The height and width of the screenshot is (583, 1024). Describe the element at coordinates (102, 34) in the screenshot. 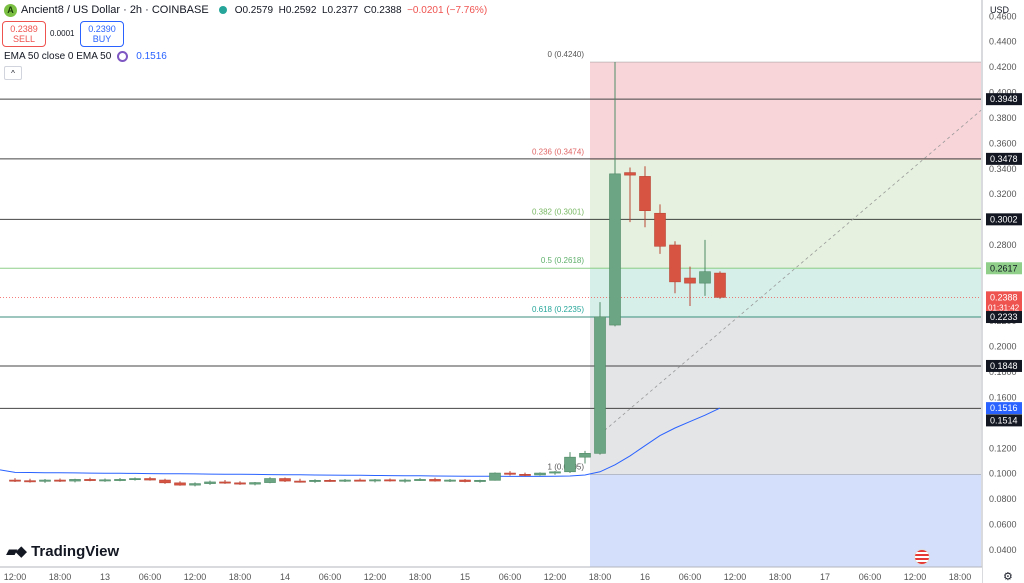

I see `buy-button: 0.2390 BUY` at that location.